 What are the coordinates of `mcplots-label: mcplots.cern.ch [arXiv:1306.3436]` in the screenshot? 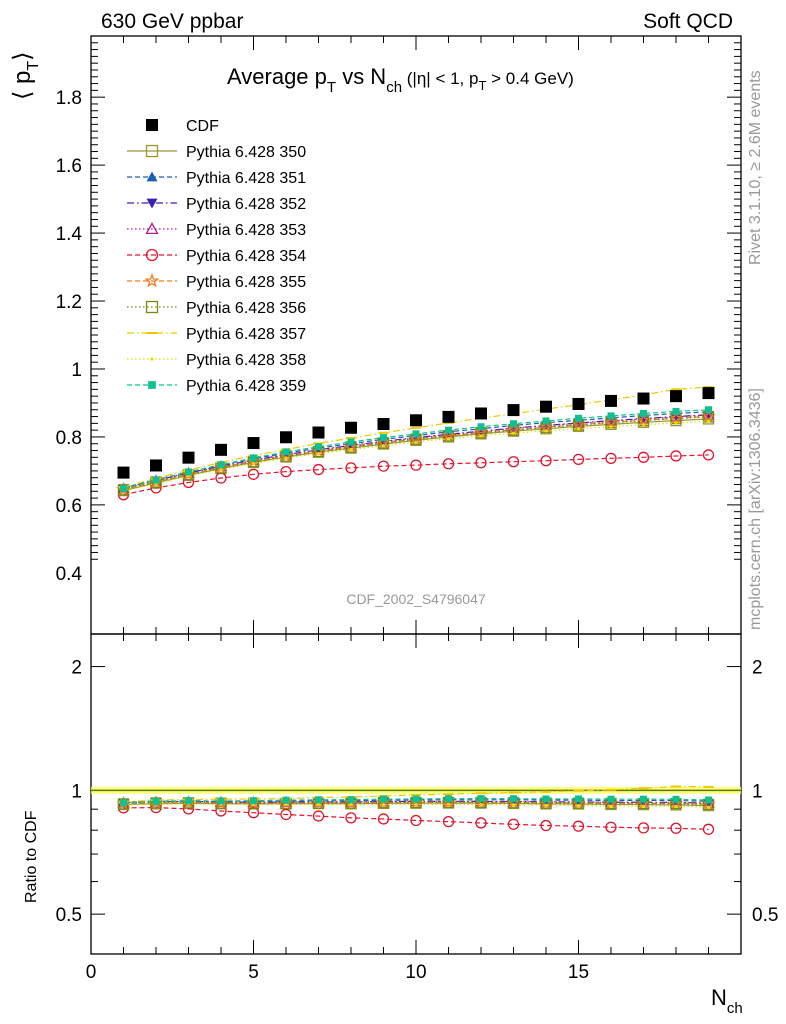 It's located at (755, 509).